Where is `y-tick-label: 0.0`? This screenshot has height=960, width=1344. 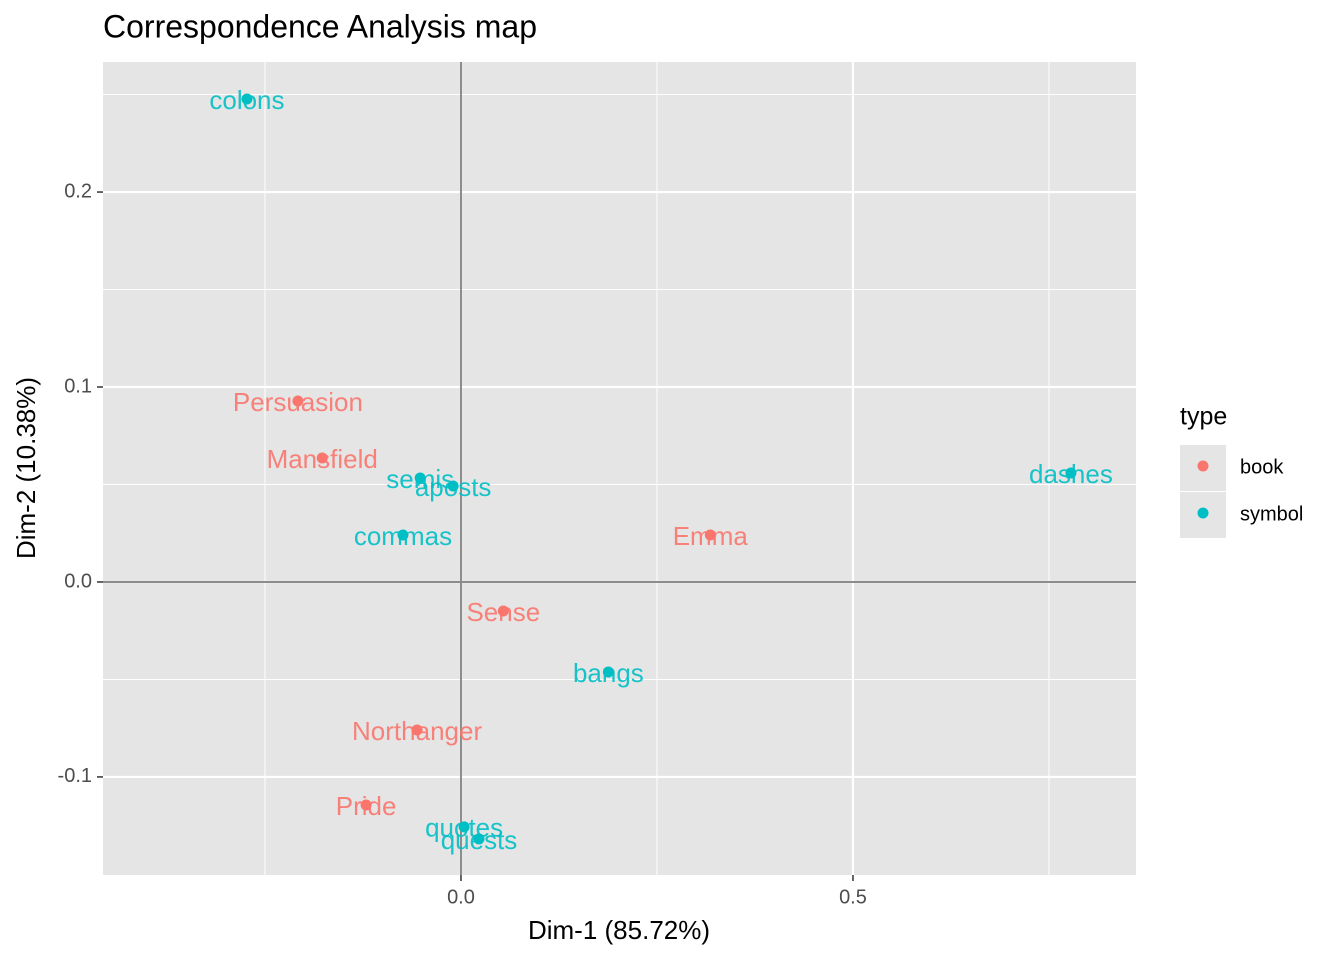
y-tick-label: 0.0 is located at coordinates (78, 581).